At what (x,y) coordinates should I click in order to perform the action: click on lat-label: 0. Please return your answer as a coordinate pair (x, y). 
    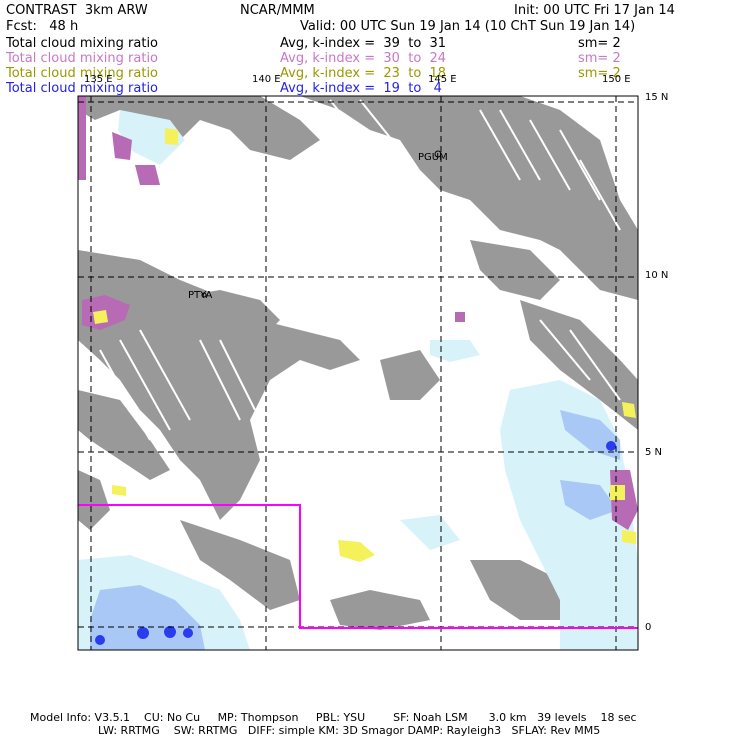
    Looking at the image, I should click on (648, 627).